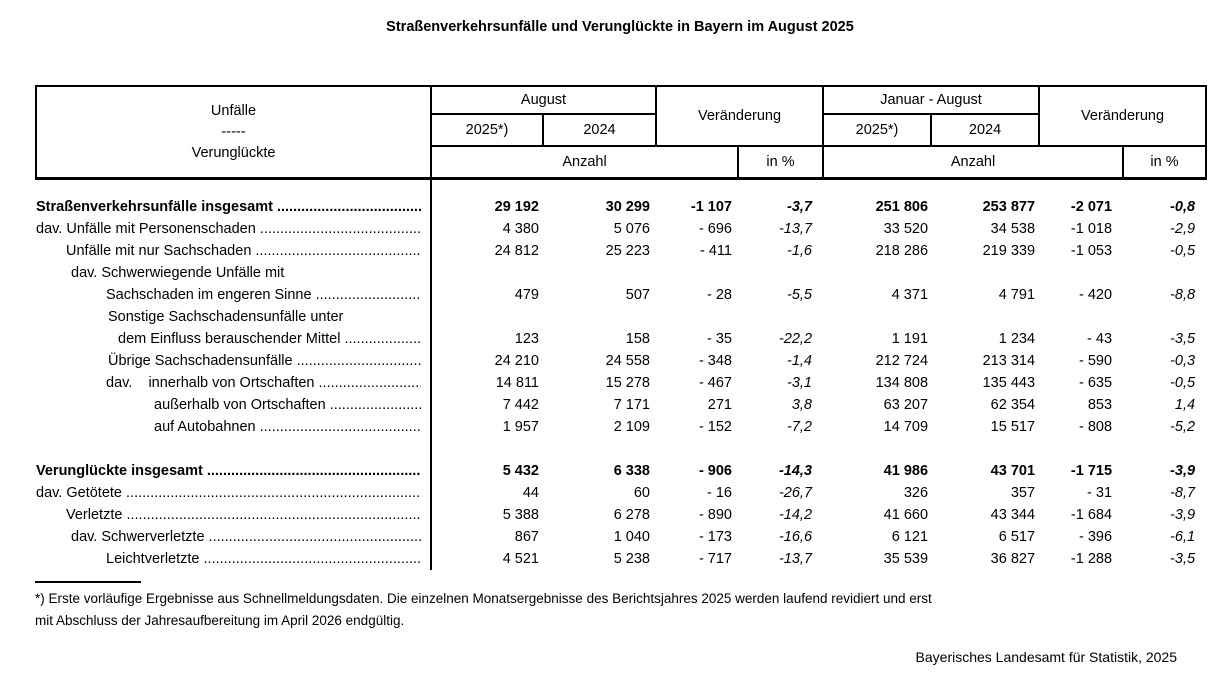 The width and height of the screenshot is (1213, 692). Describe the element at coordinates (627, 383) in the screenshot. I see `value-cell: 15 278` at that location.